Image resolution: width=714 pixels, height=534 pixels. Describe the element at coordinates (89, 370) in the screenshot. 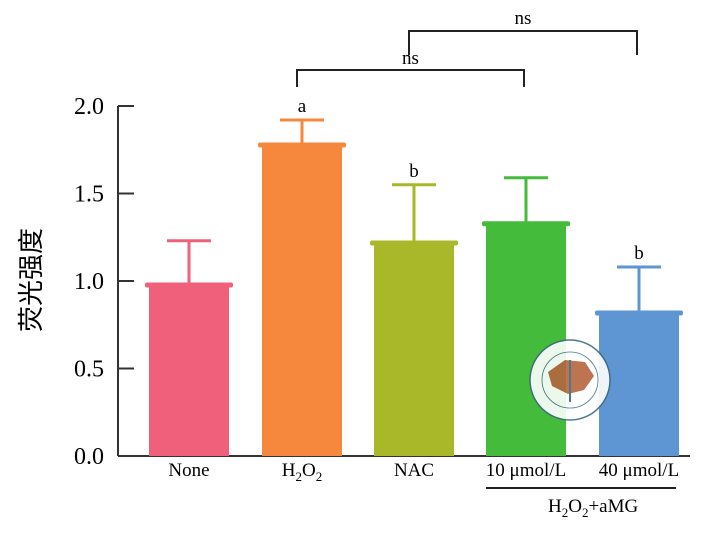

I see `y-tick-label: 0.5` at that location.